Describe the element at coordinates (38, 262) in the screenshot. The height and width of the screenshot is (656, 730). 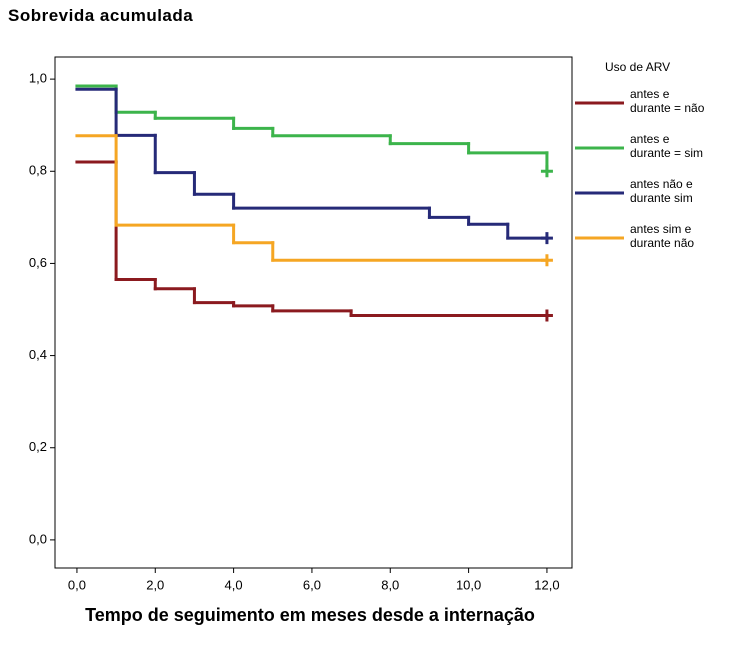
I see `y-tick-label: 0,6` at that location.